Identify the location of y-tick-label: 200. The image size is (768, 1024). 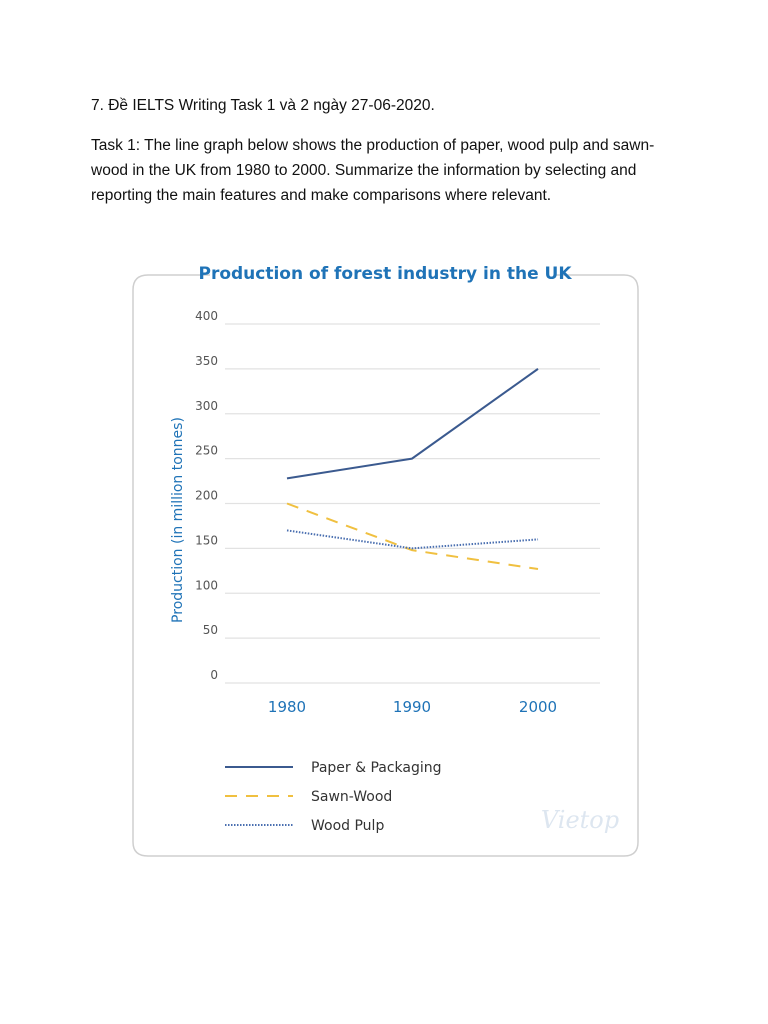
(206, 496).